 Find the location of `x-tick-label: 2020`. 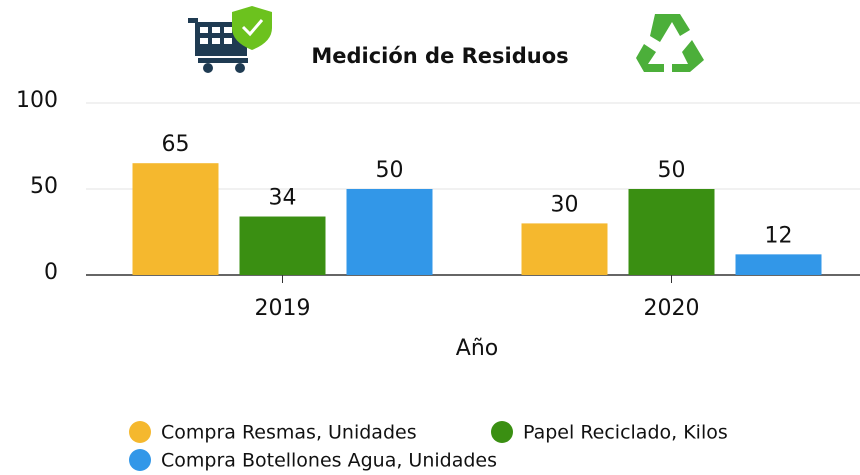

x-tick-label: 2020 is located at coordinates (672, 308).